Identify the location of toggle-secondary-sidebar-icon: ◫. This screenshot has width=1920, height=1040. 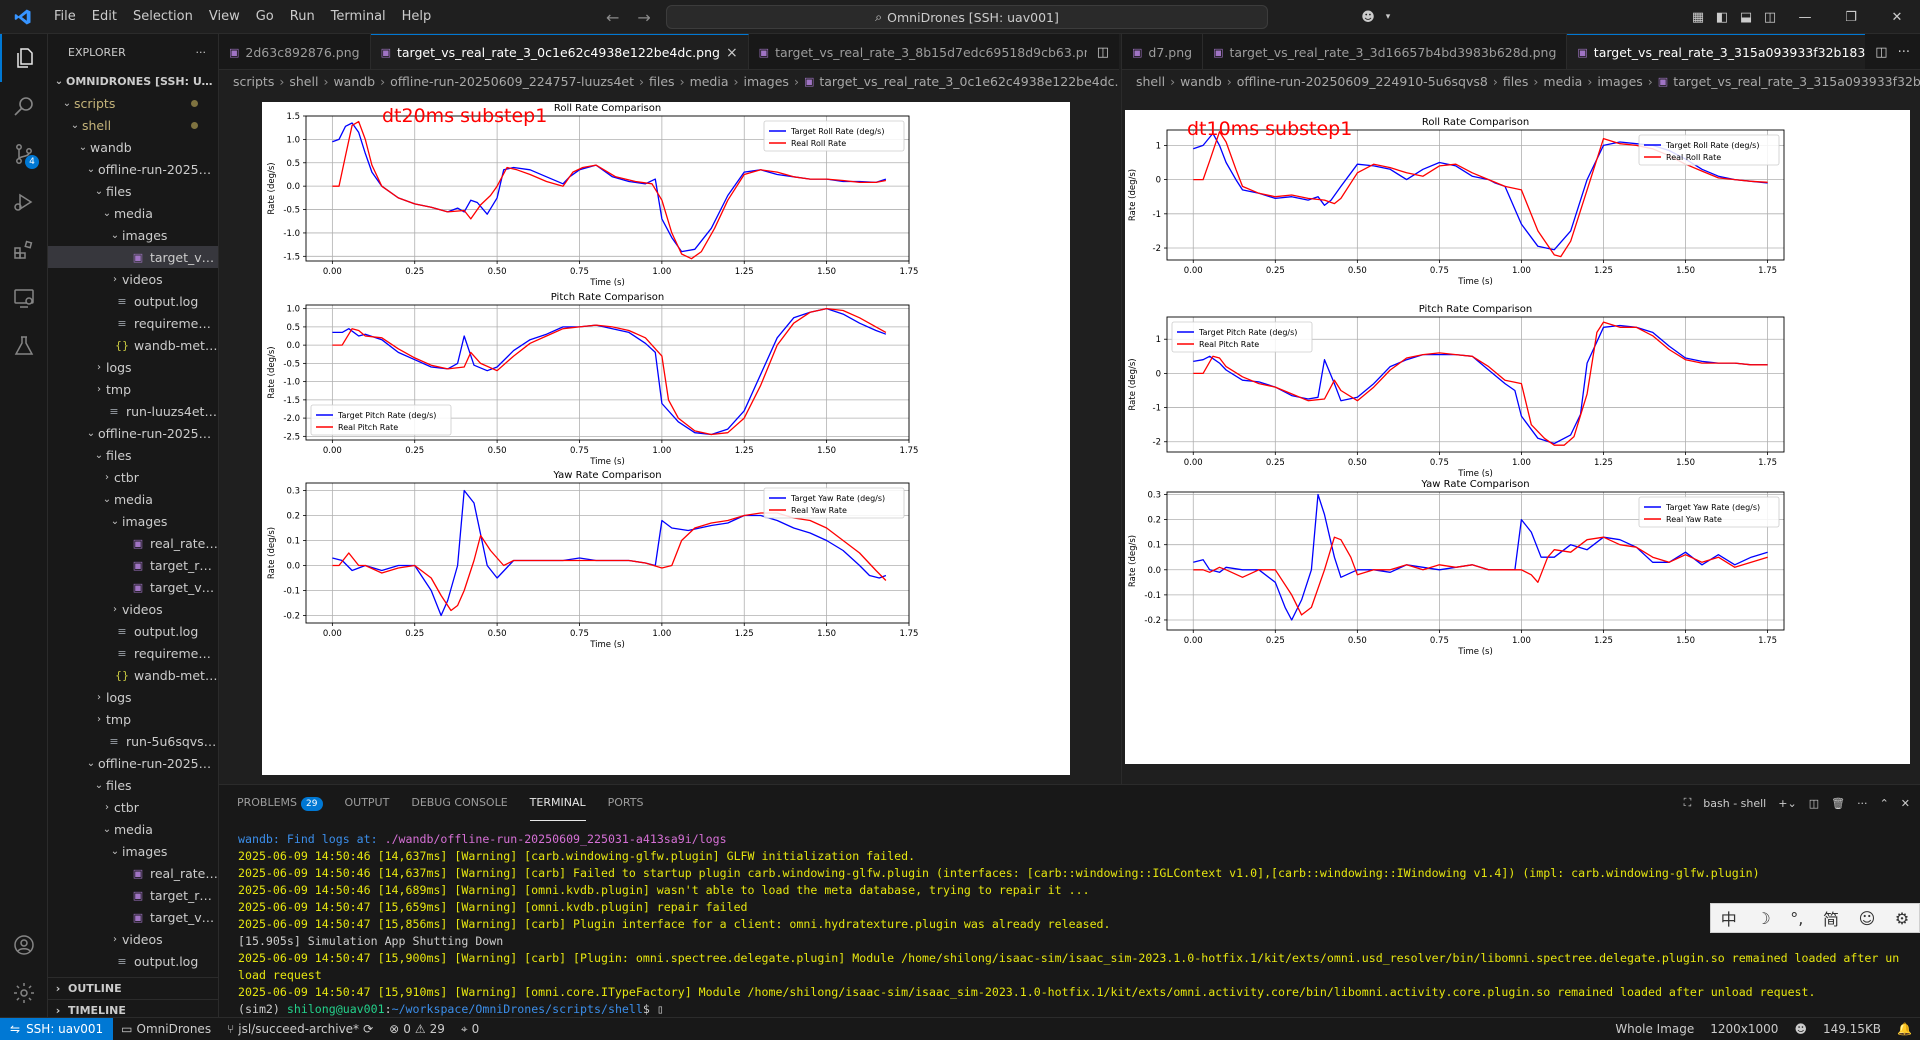
(1770, 17).